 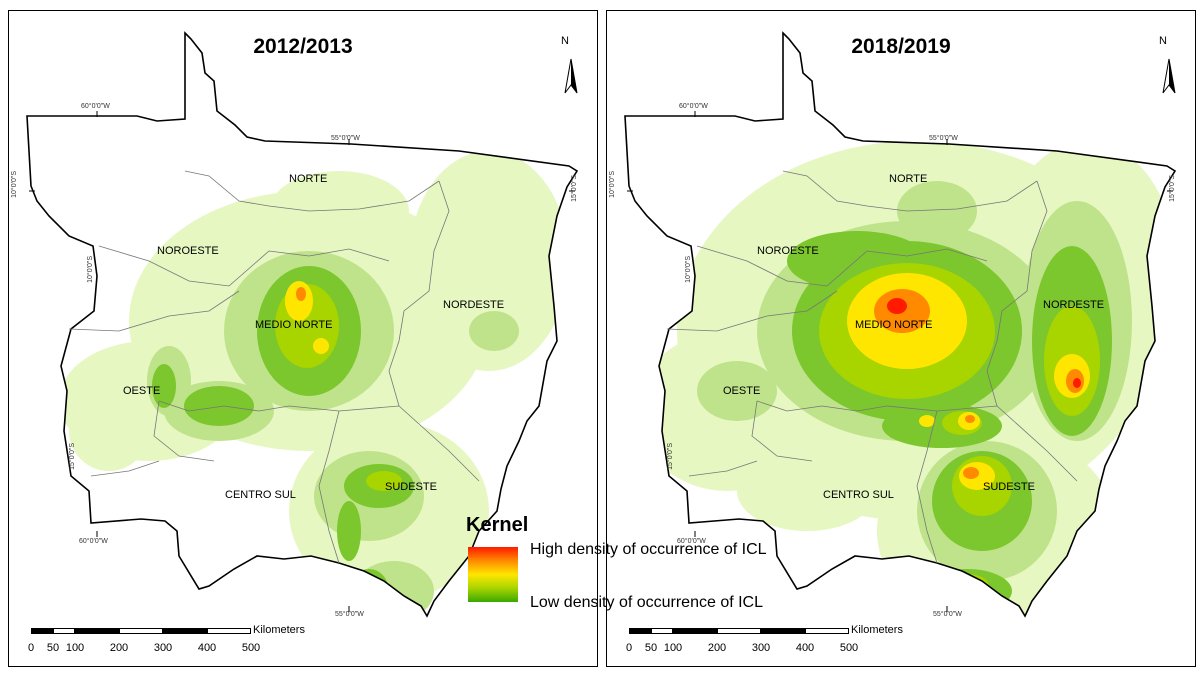 What do you see at coordinates (497, 525) in the screenshot?
I see `legend-title: Kernel` at bounding box center [497, 525].